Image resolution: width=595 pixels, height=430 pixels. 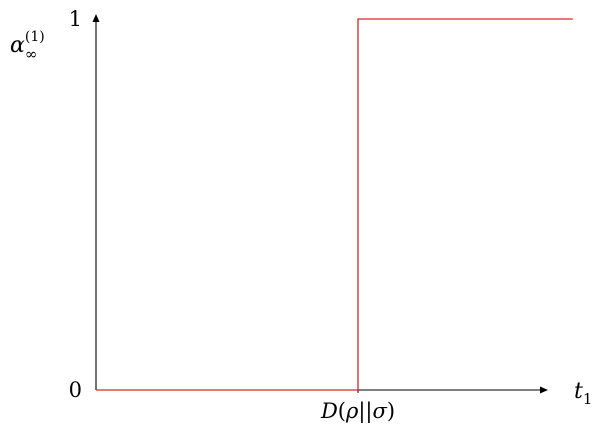 What do you see at coordinates (75, 204) in the screenshot?
I see `y-ticks: 01` at bounding box center [75, 204].